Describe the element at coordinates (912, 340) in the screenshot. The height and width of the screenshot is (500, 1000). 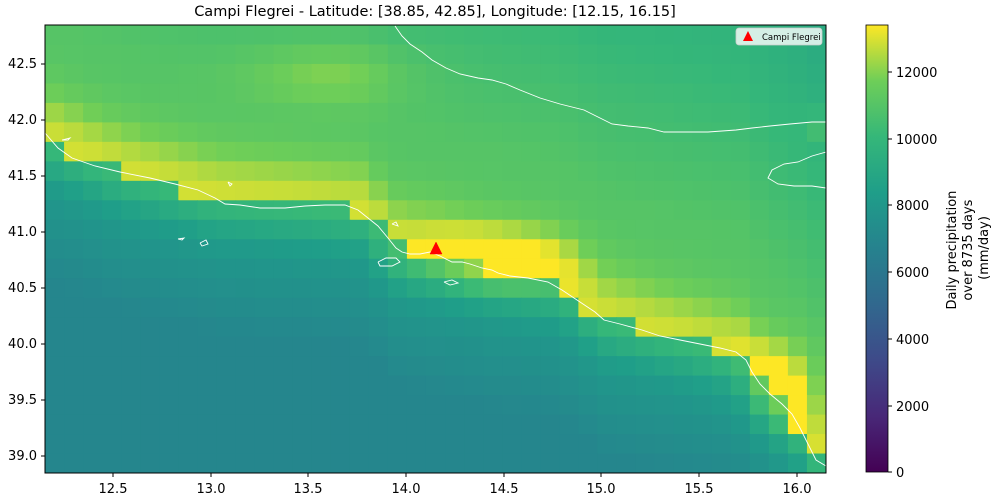
I see `colorbar-tick-label: 4000` at that location.